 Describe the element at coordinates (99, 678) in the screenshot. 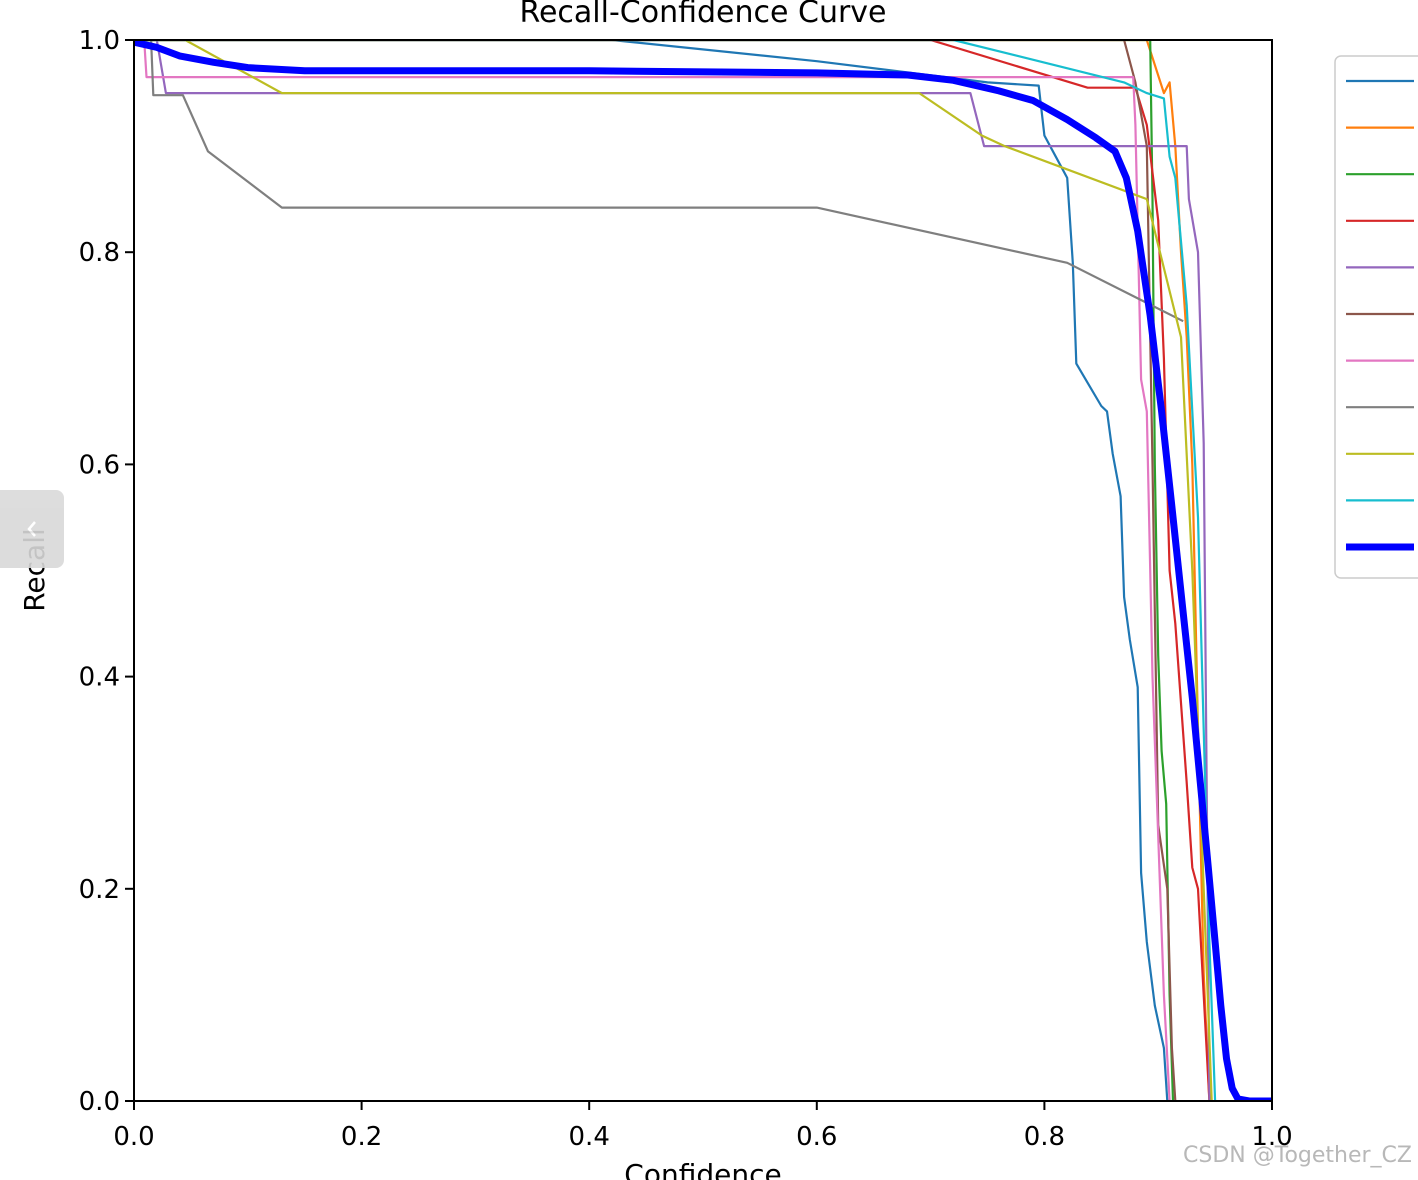

I see `y-tick-label: 0.4` at that location.